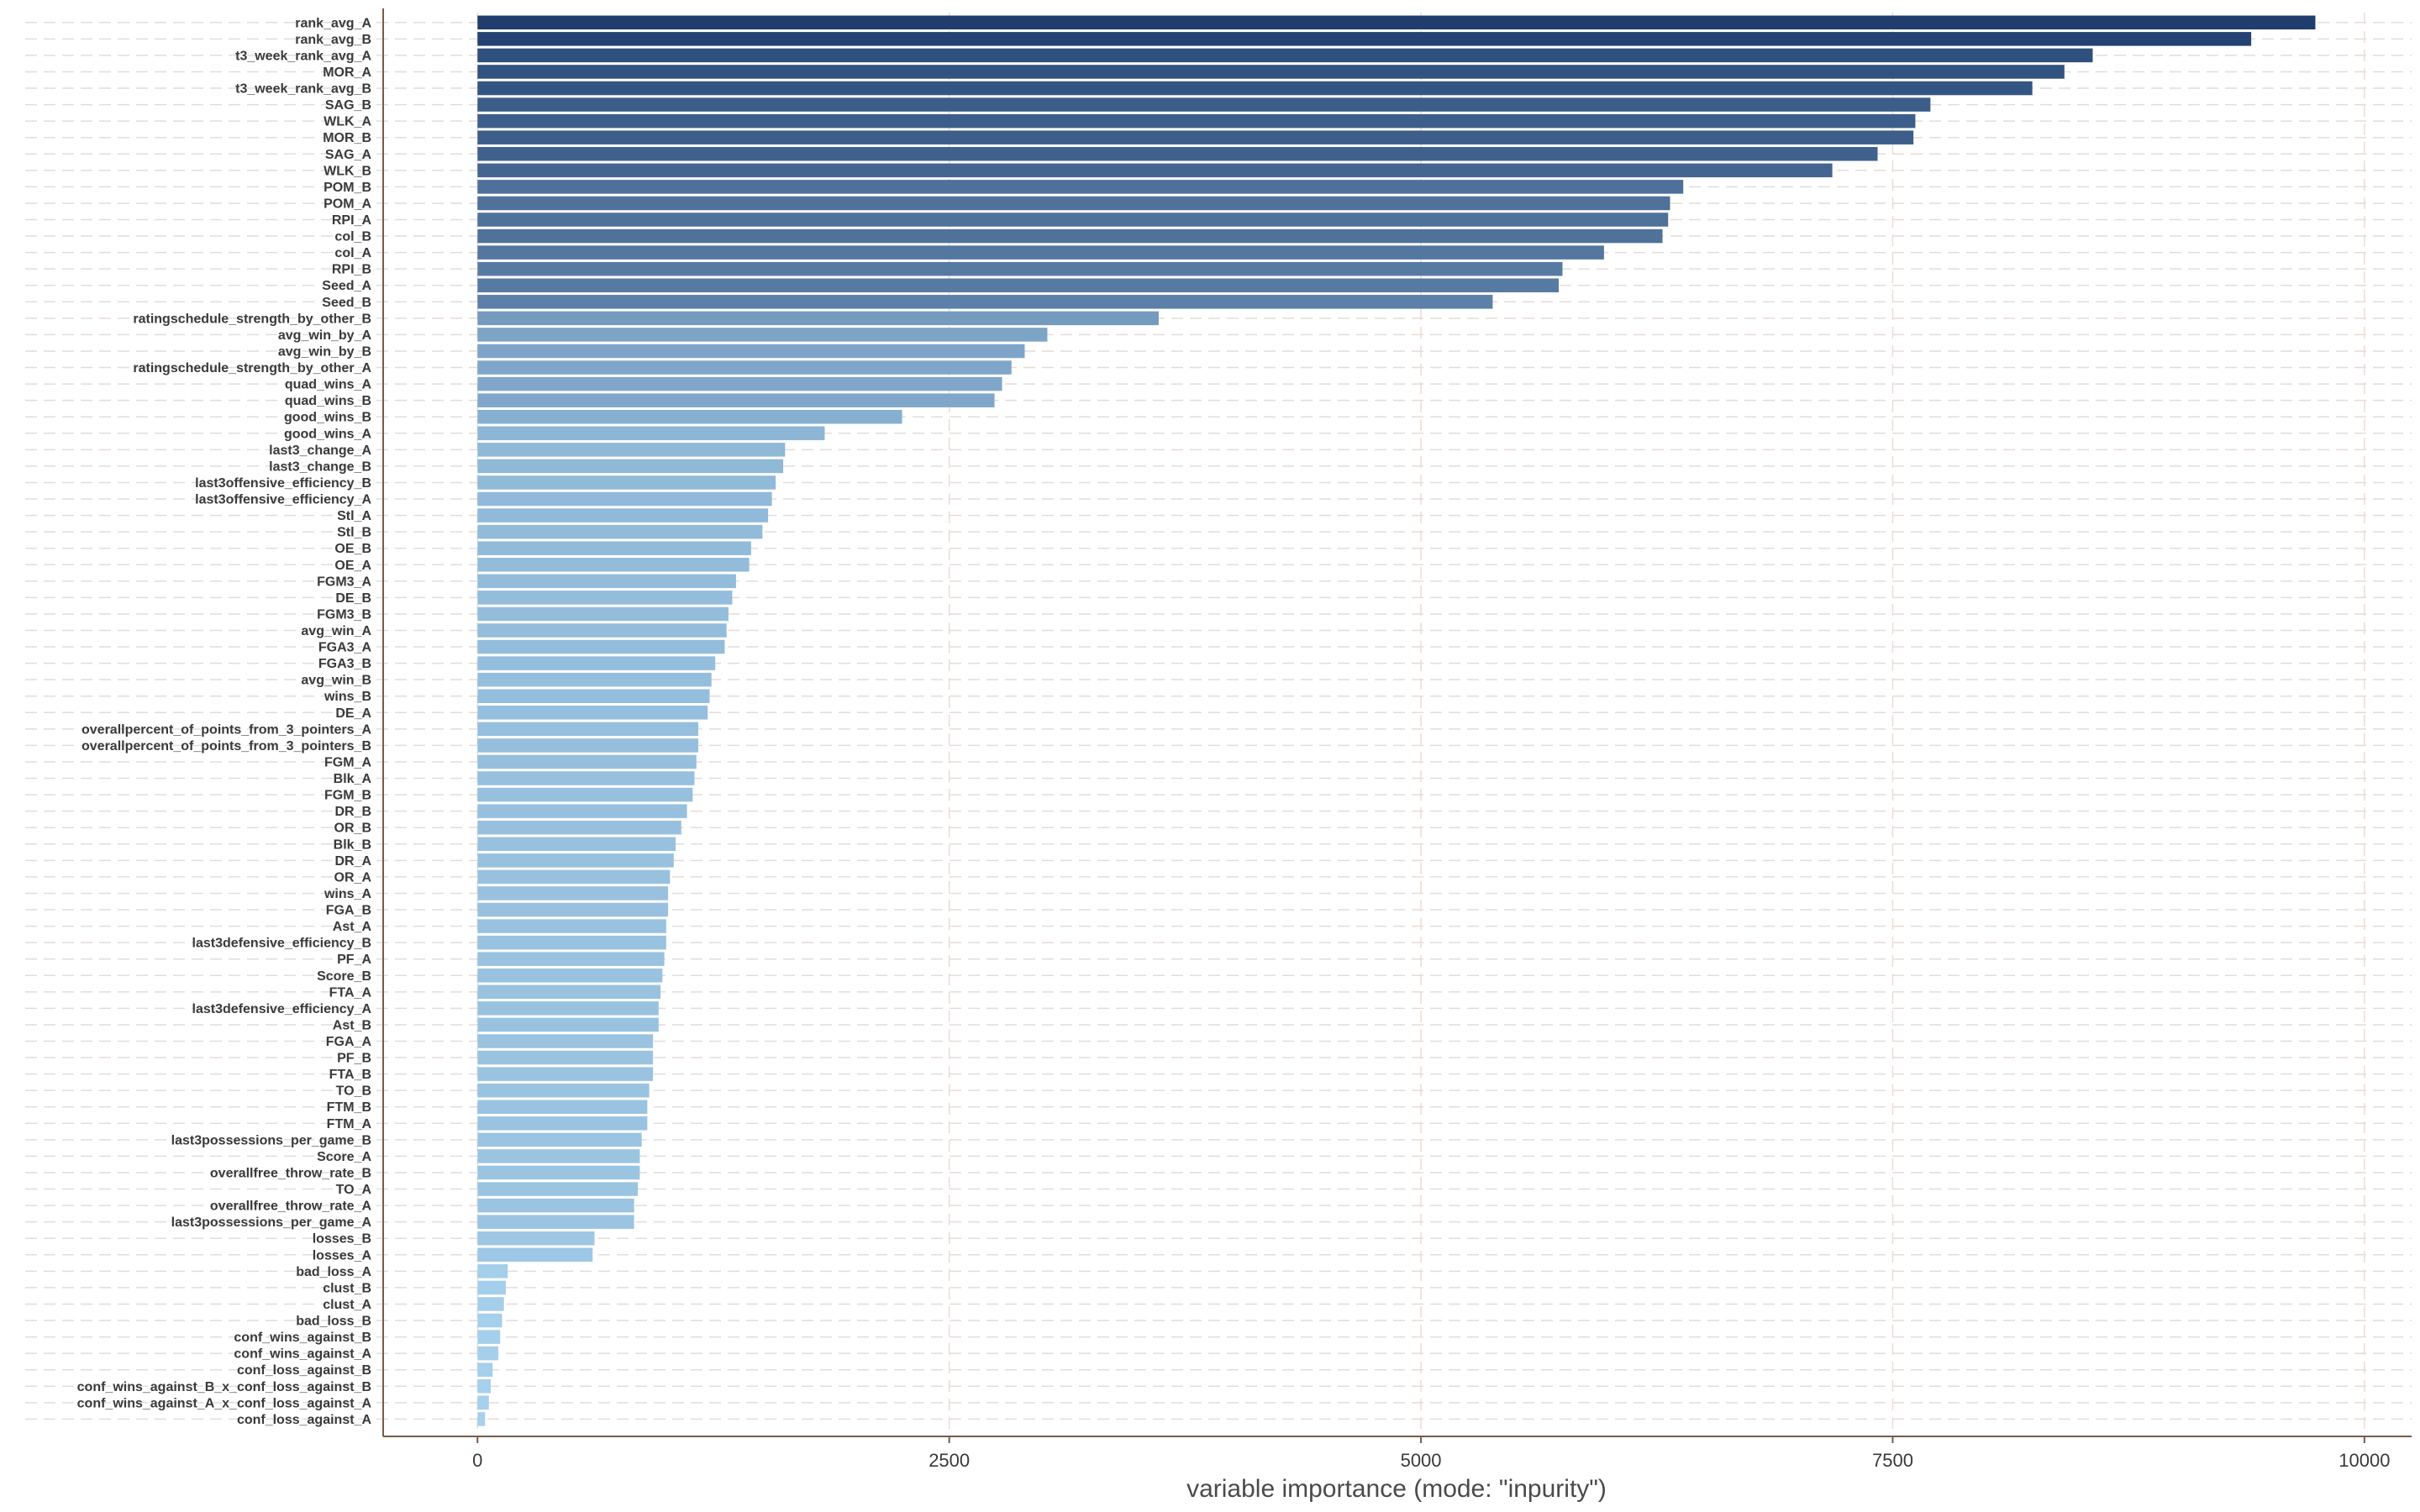  Describe the element at coordinates (302, 1338) in the screenshot. I see `y-tick-label: conf_wins_against_B` at that location.